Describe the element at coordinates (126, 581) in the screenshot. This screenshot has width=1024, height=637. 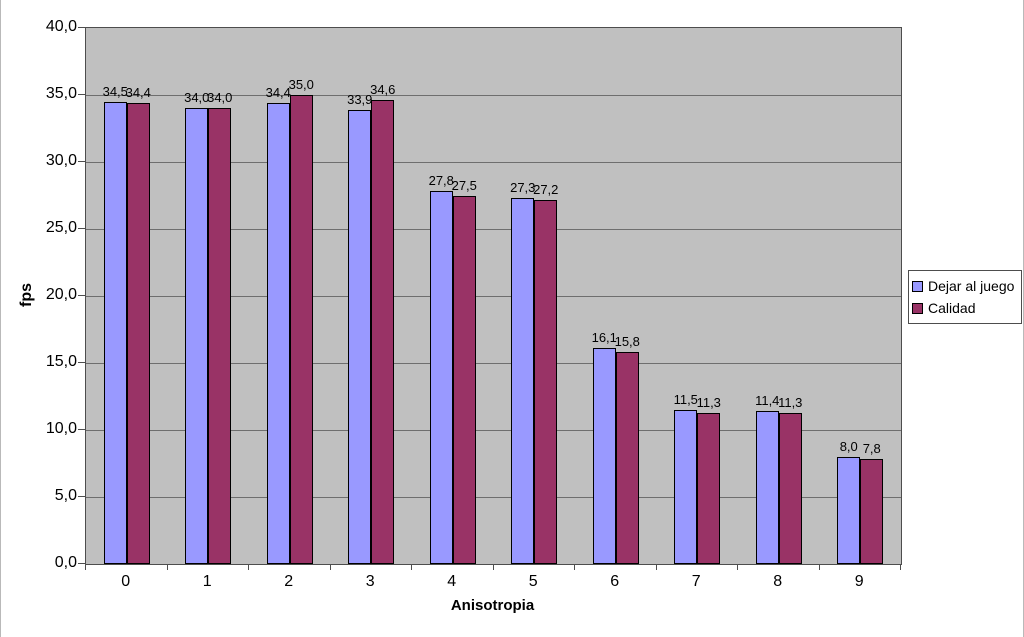
I see `x-axis-category-label: 0` at that location.